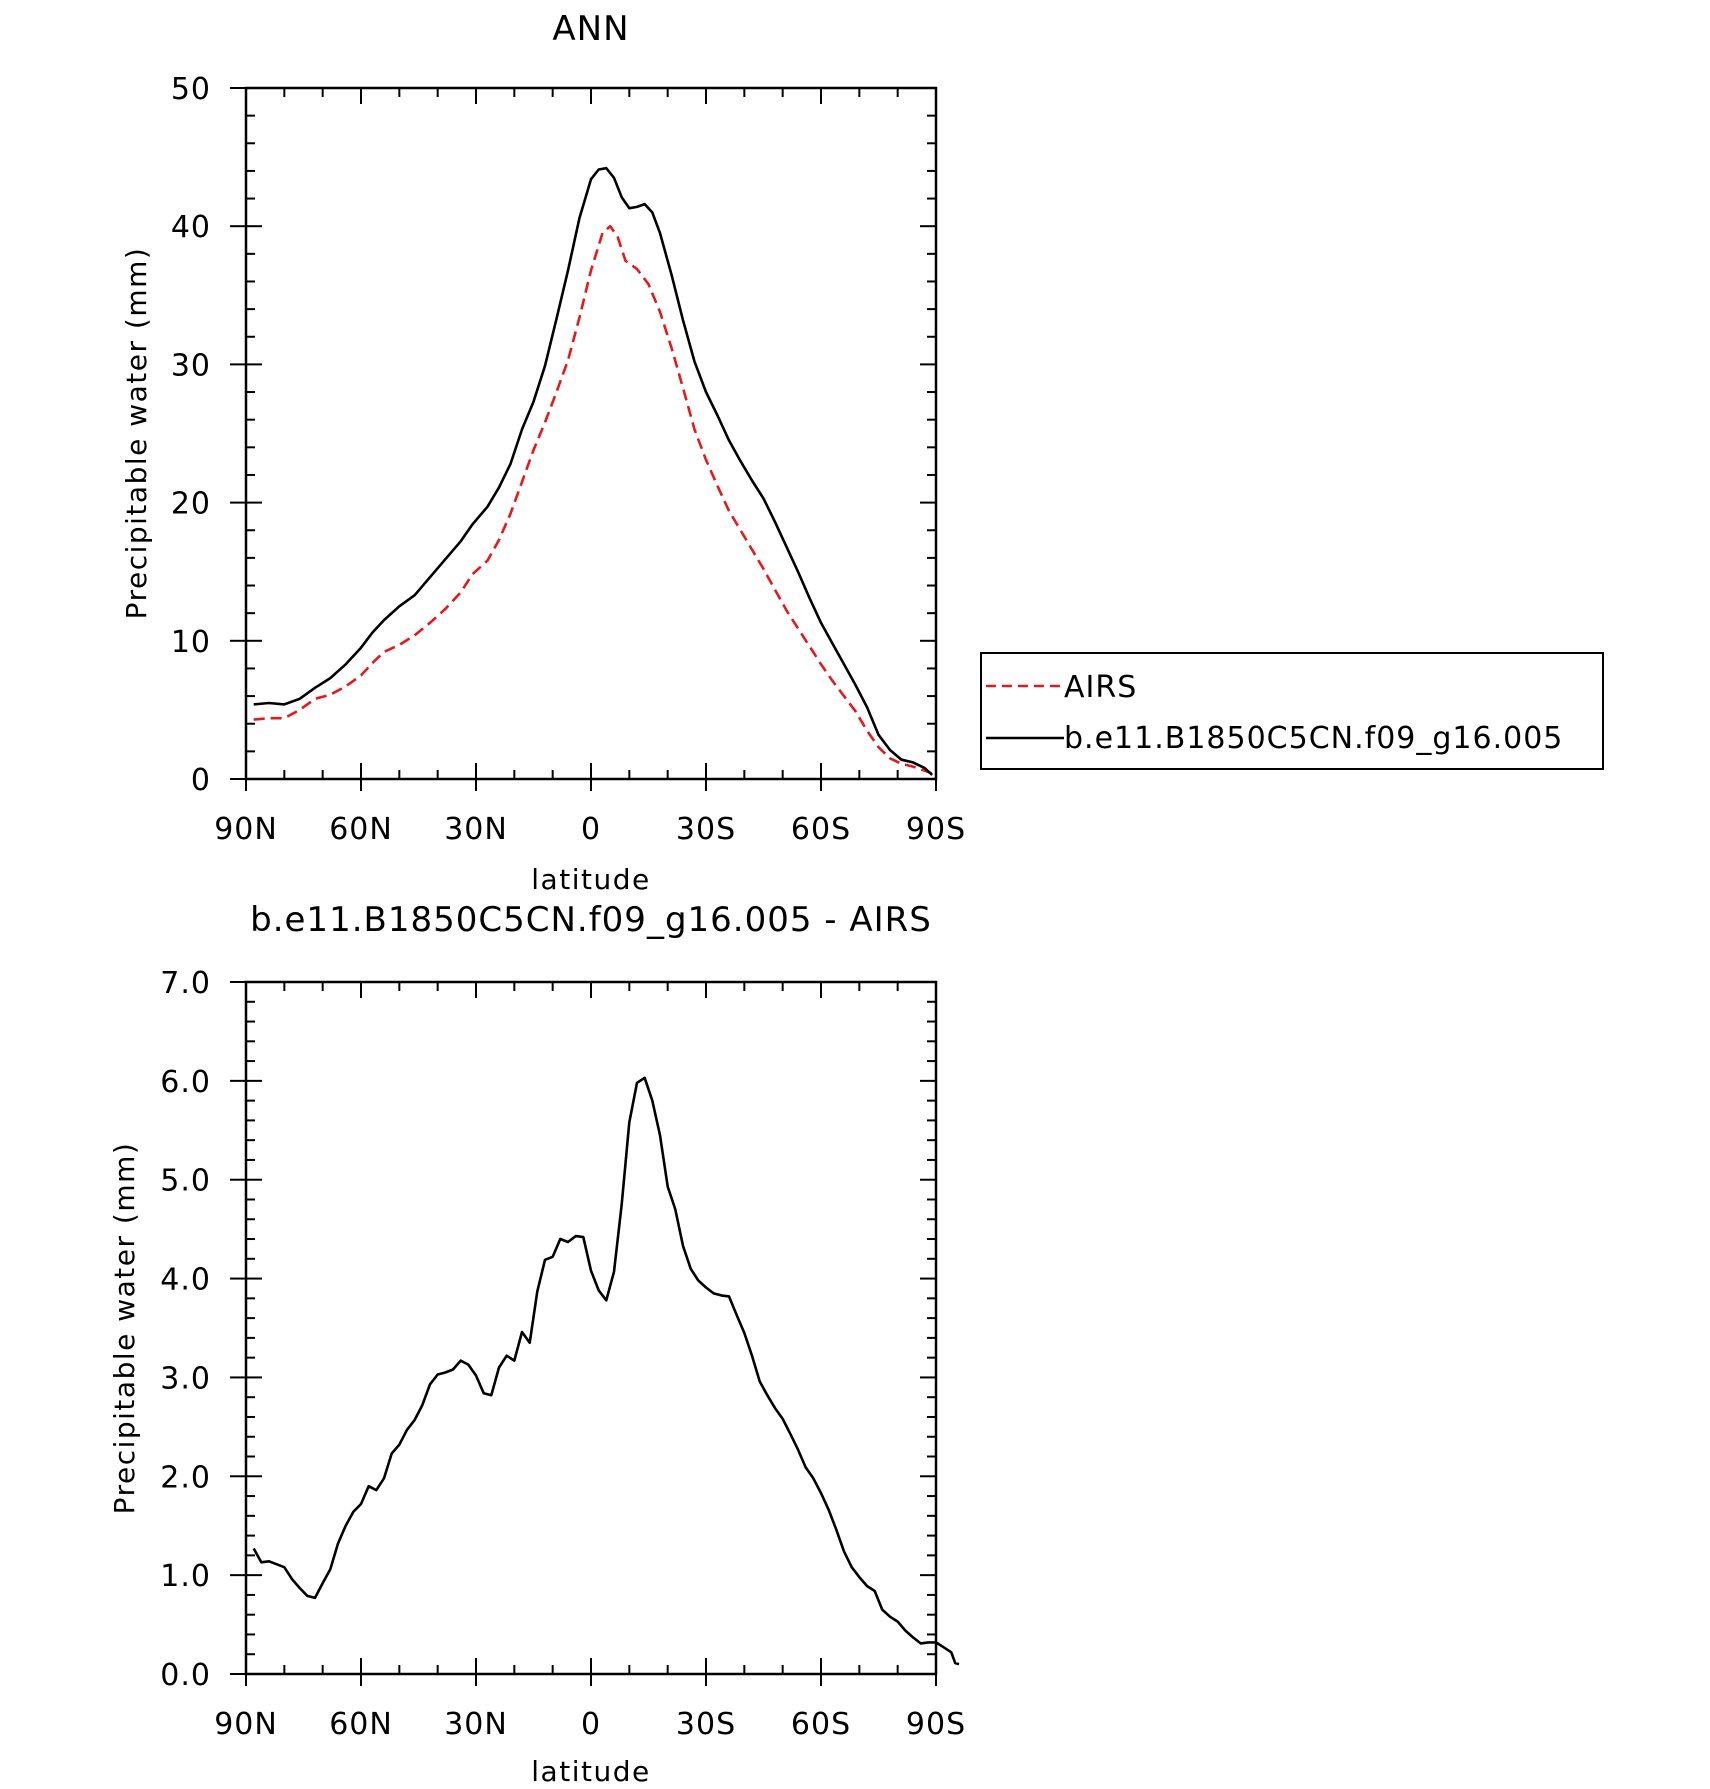 This screenshot has height=1789, width=1710. What do you see at coordinates (593, 499) in the screenshot?
I see `series-line-AIRS` at bounding box center [593, 499].